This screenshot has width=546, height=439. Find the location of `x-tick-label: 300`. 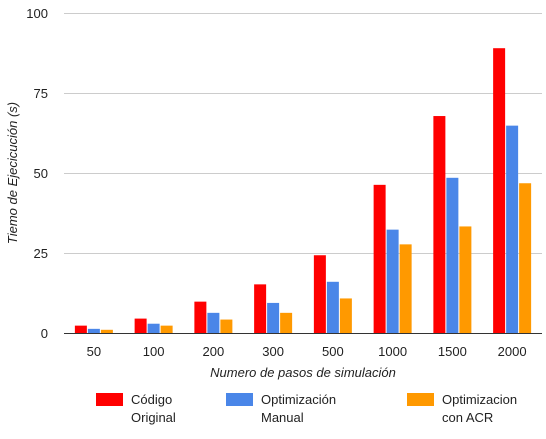

x-tick-label: 300 is located at coordinates (273, 351).